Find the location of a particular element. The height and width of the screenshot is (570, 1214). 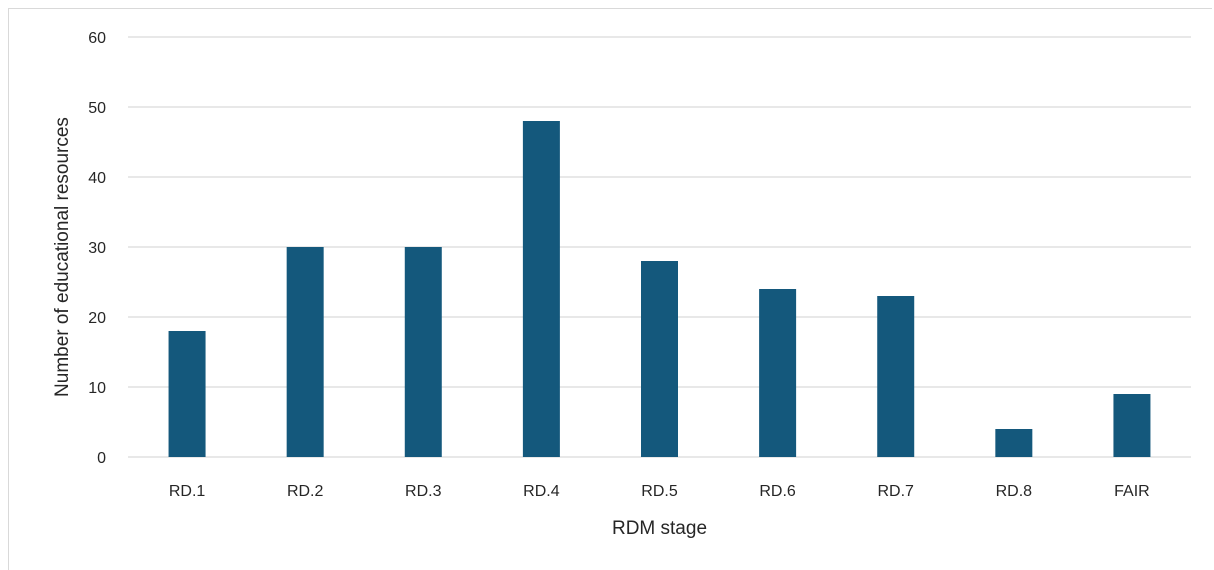

y-axis-title: Number of educational resources is located at coordinates (62, 257).